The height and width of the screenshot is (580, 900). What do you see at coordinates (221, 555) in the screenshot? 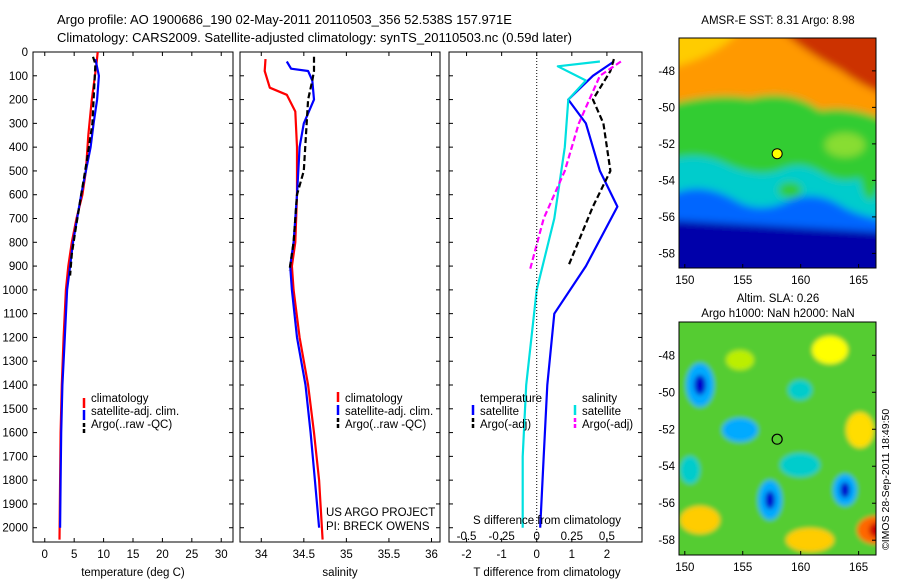
I see `x-tick-label: 30` at bounding box center [221, 555].